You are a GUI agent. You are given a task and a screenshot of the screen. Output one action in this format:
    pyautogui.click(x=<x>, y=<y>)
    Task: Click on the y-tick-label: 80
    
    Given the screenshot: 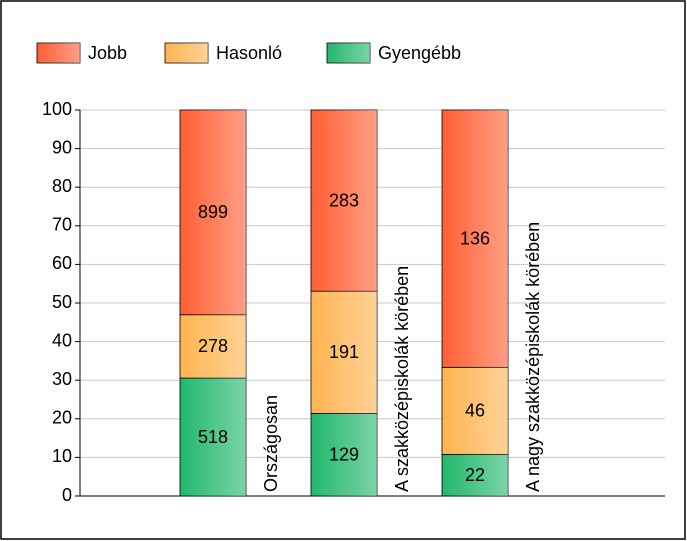 What is the action you would take?
    pyautogui.click(x=62, y=186)
    